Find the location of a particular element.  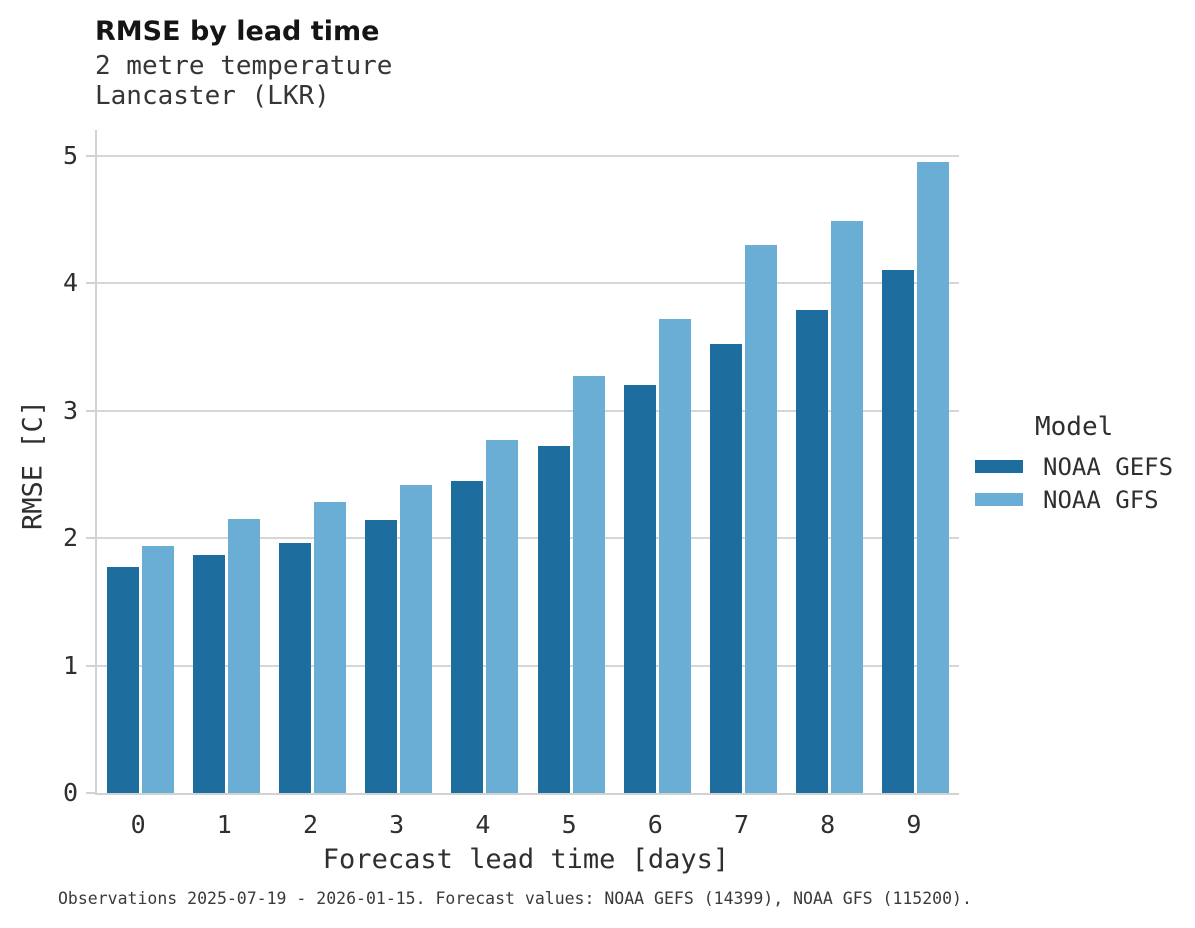

y-tick-label-5: 5 is located at coordinates (70, 155).